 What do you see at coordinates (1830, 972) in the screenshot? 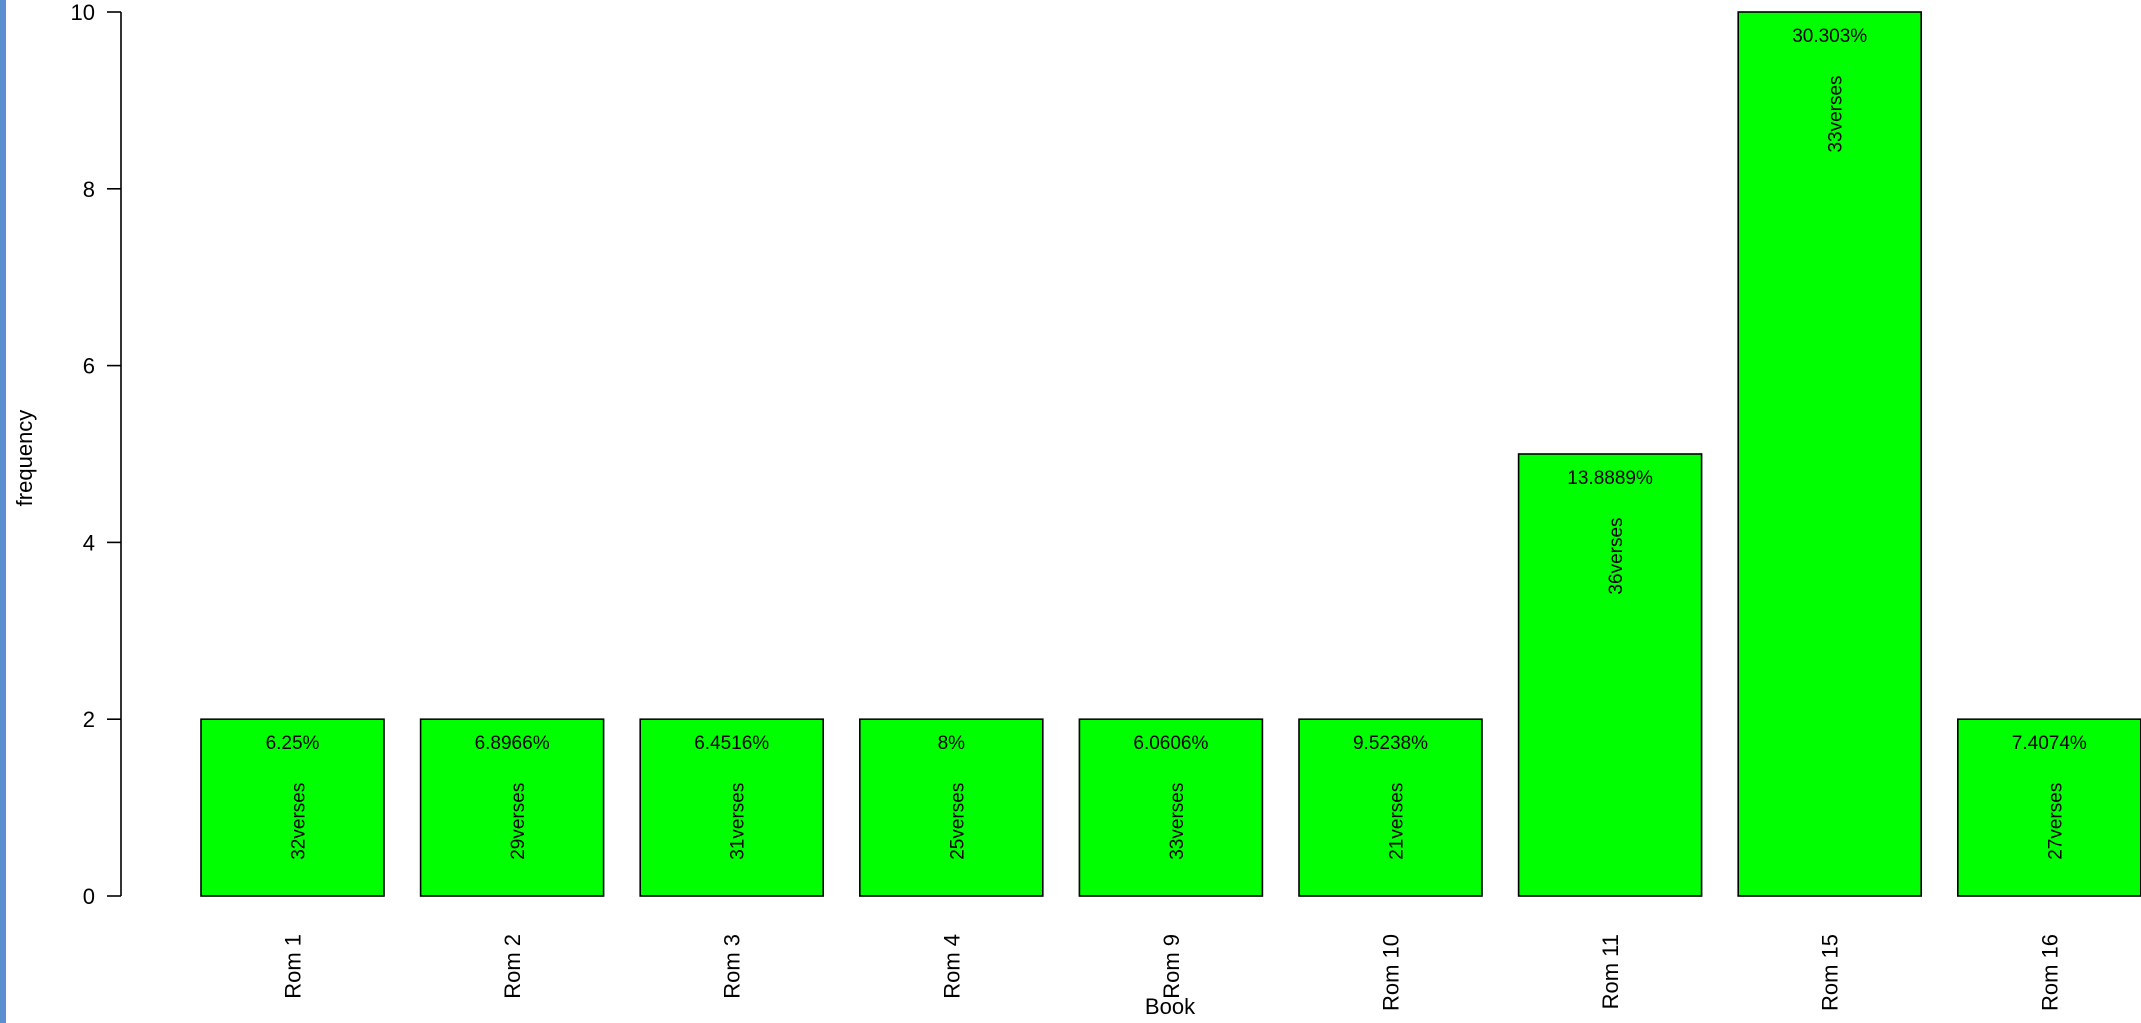
I see `x-tick-label: Rom 15` at bounding box center [1830, 972].